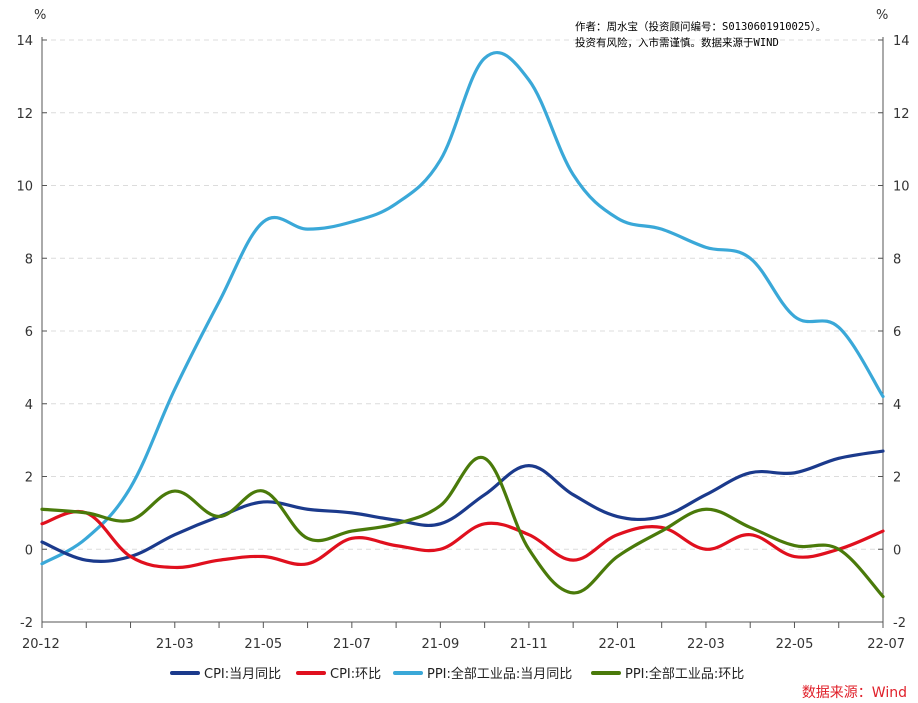 This screenshot has height=703, width=918. I want to click on y-tick-label-right: 12, so click(901, 114).